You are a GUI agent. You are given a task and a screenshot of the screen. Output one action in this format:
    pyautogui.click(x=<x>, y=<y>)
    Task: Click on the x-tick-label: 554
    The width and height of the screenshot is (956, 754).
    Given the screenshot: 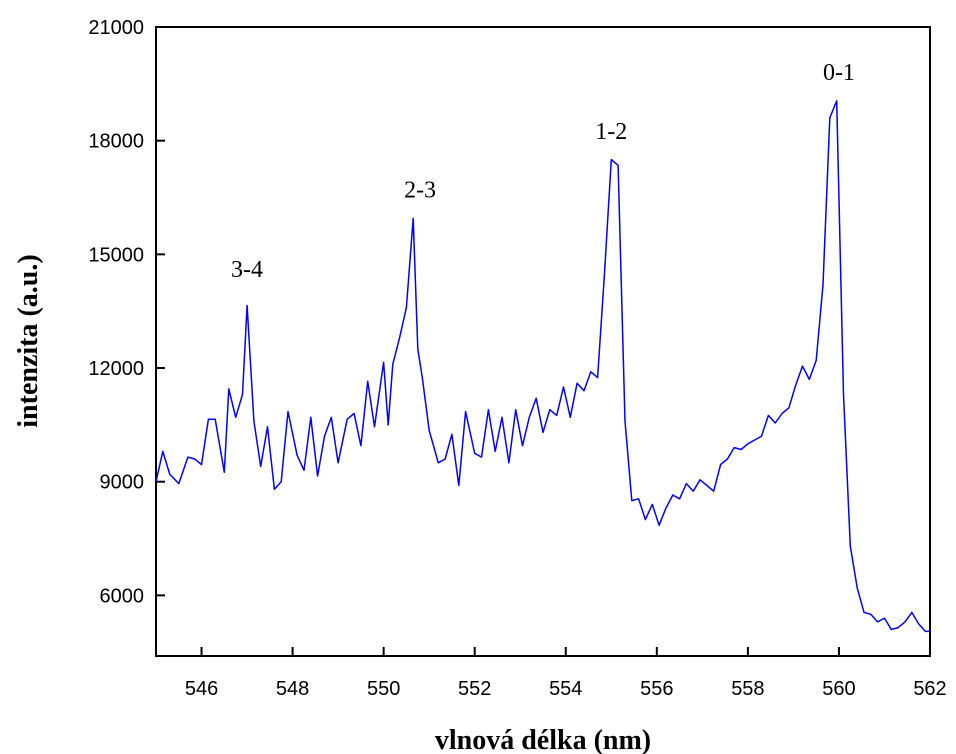 What is the action you would take?
    pyautogui.click(x=565, y=689)
    